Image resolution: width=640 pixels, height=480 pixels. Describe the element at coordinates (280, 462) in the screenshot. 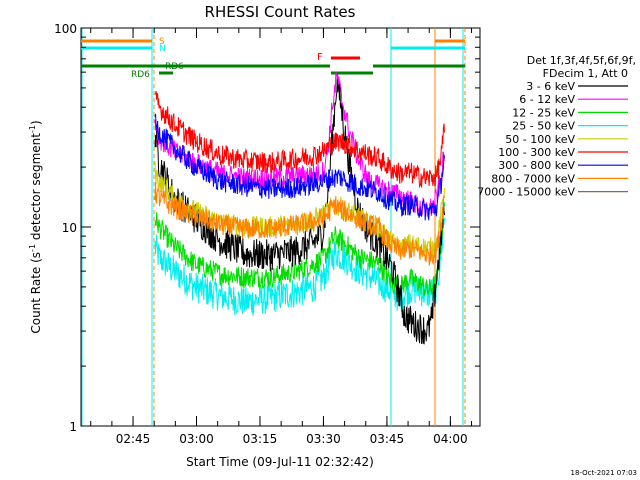

I see `x-axis-label: Start Time (09-Jul-11 02:32:42)` at that location.